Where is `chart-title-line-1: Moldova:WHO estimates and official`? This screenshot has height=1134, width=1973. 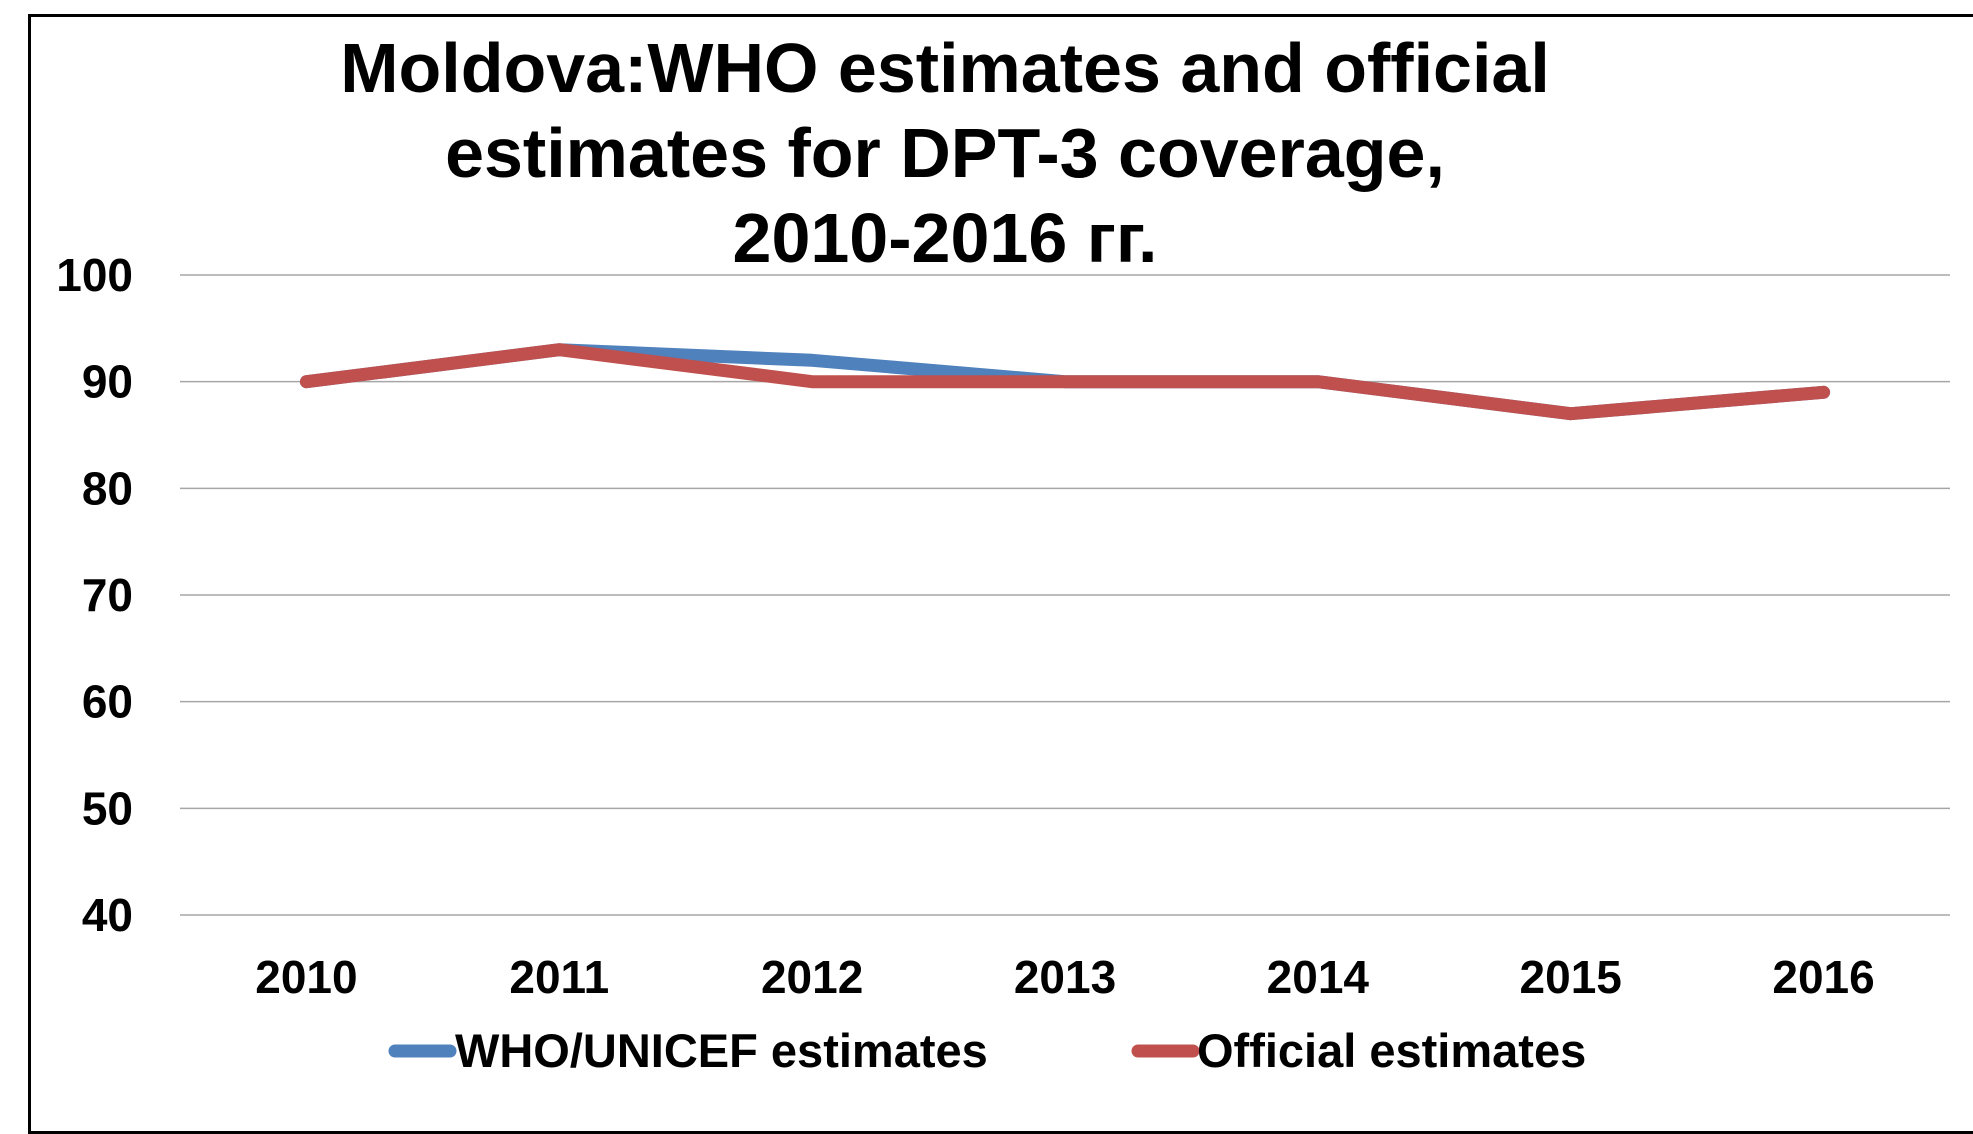
chart-title-line-1: Moldova:WHO estimates and official is located at coordinates (945, 68).